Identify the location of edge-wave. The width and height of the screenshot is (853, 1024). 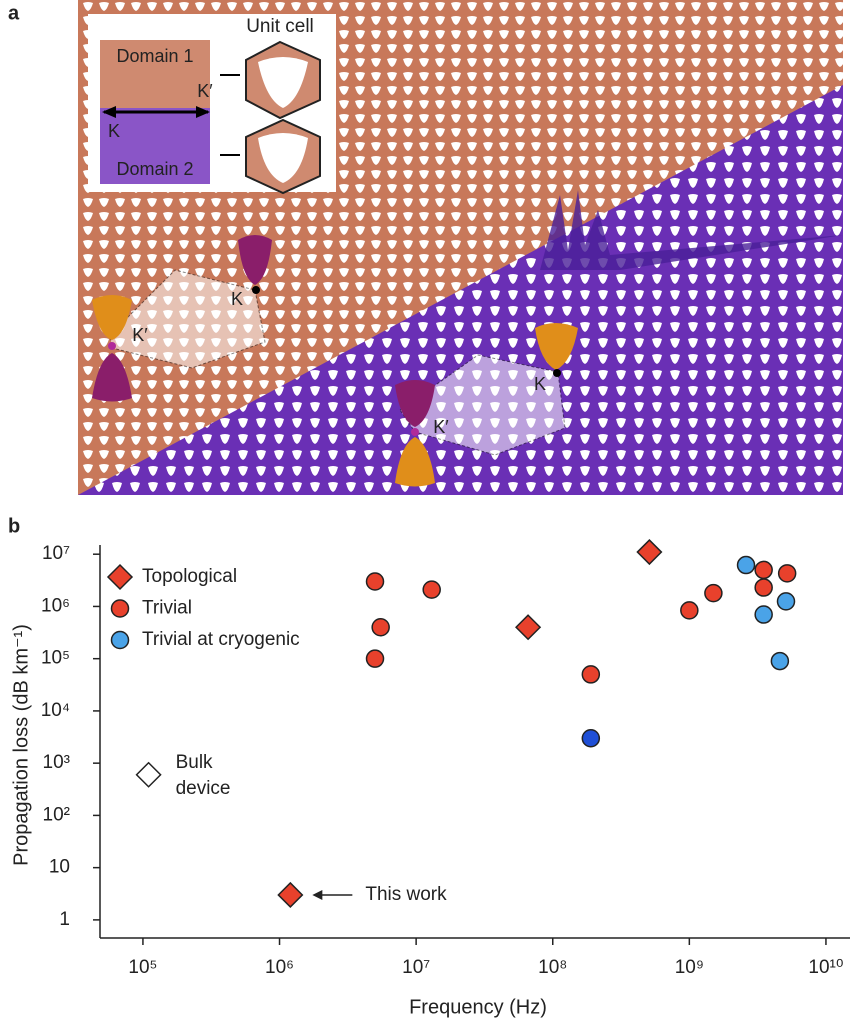
(691, 230).